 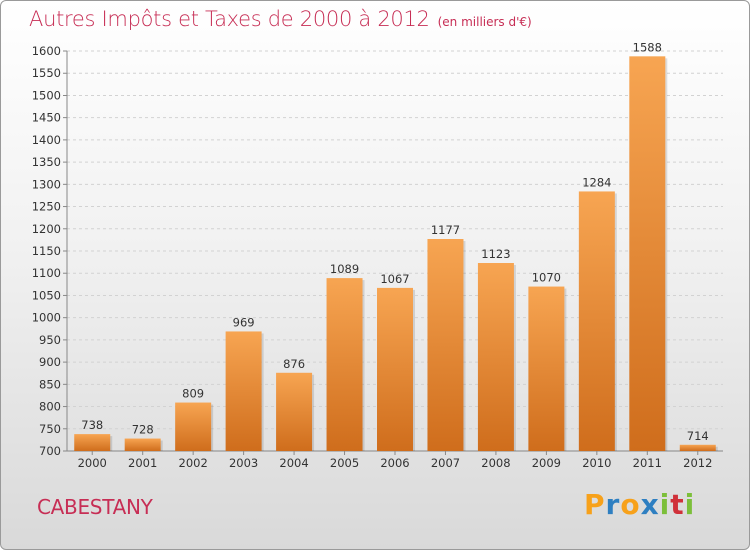 What do you see at coordinates (394, 279) in the screenshot?
I see `data-label: 1067` at bounding box center [394, 279].